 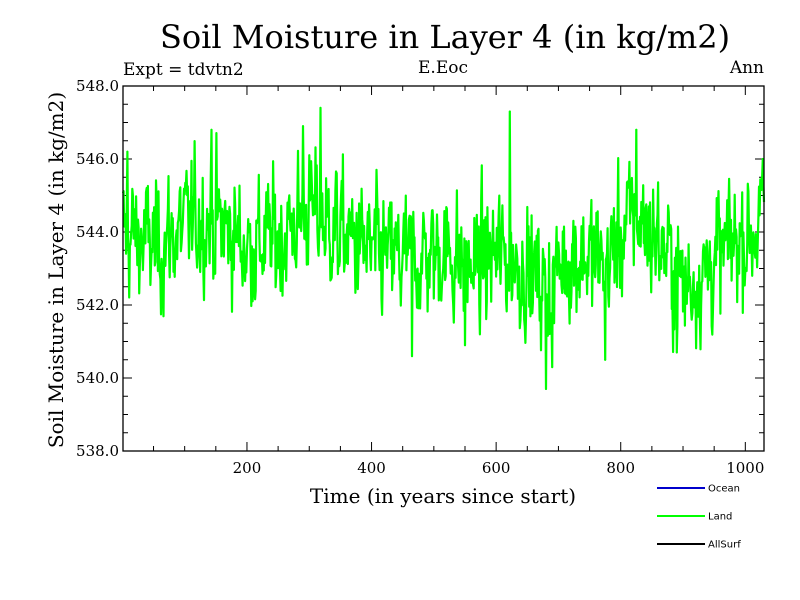 What do you see at coordinates (371, 468) in the screenshot?
I see `x-tick-label: 400` at bounding box center [371, 468].